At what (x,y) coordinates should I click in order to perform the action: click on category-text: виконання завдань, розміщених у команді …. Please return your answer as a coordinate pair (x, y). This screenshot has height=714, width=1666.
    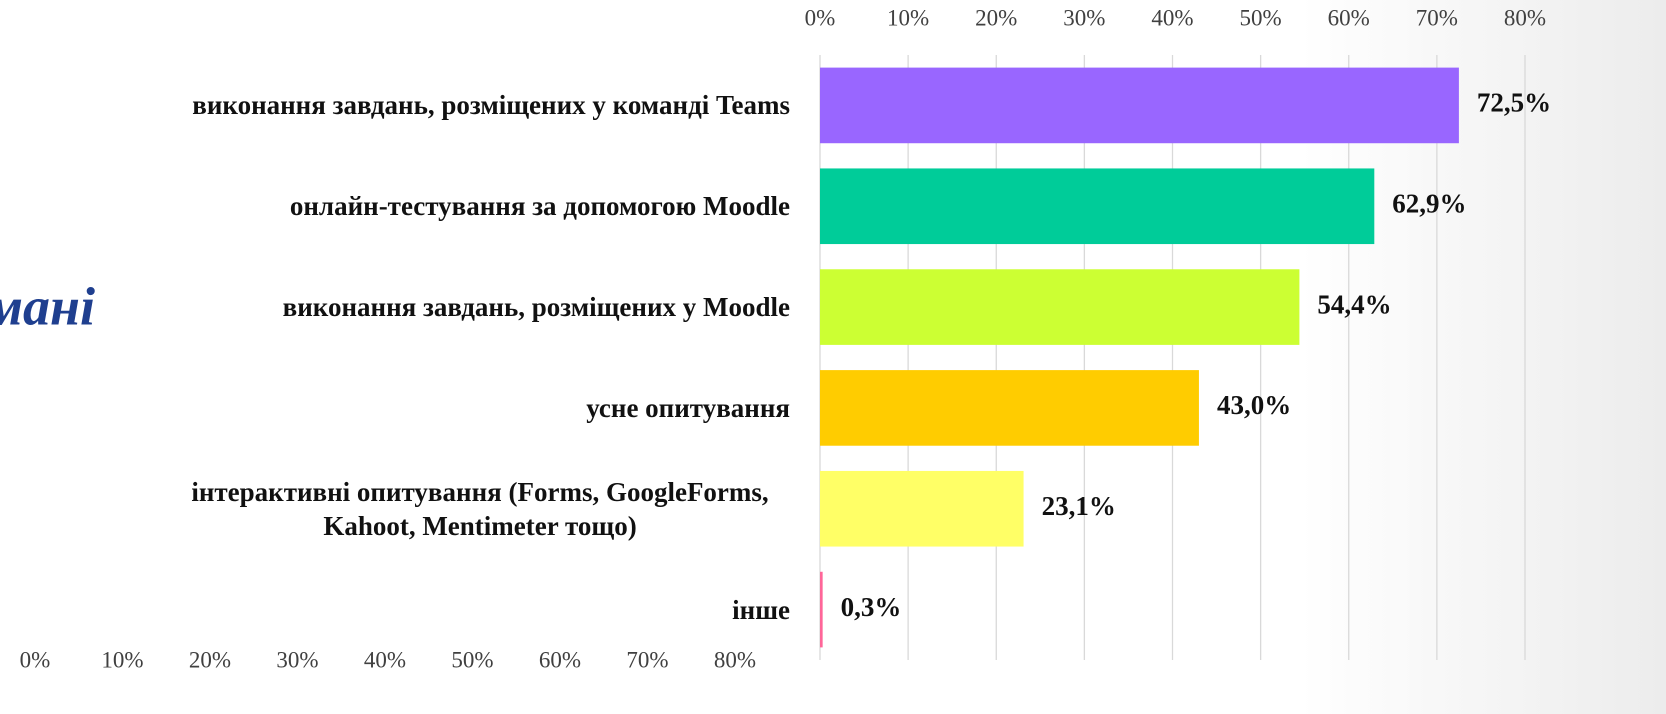
    Looking at the image, I should click on (491, 105).